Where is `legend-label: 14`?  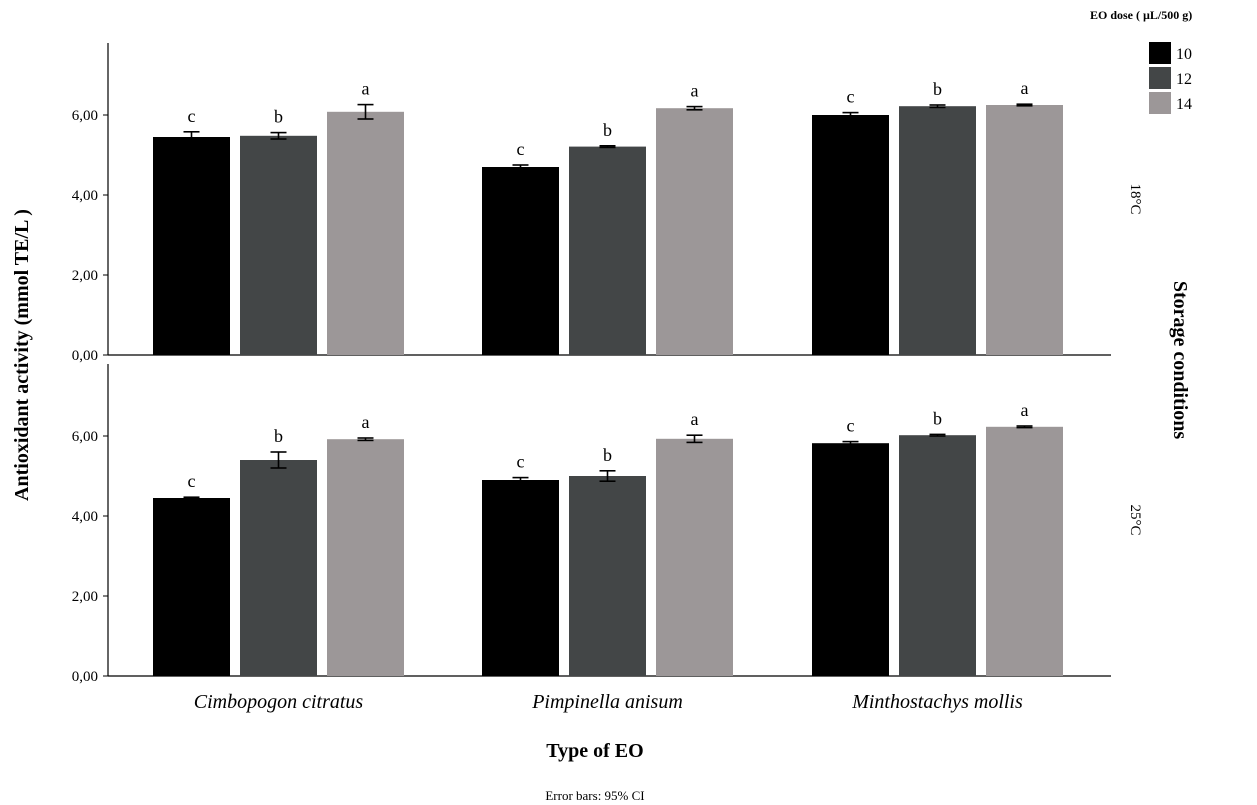 legend-label: 14 is located at coordinates (1184, 104).